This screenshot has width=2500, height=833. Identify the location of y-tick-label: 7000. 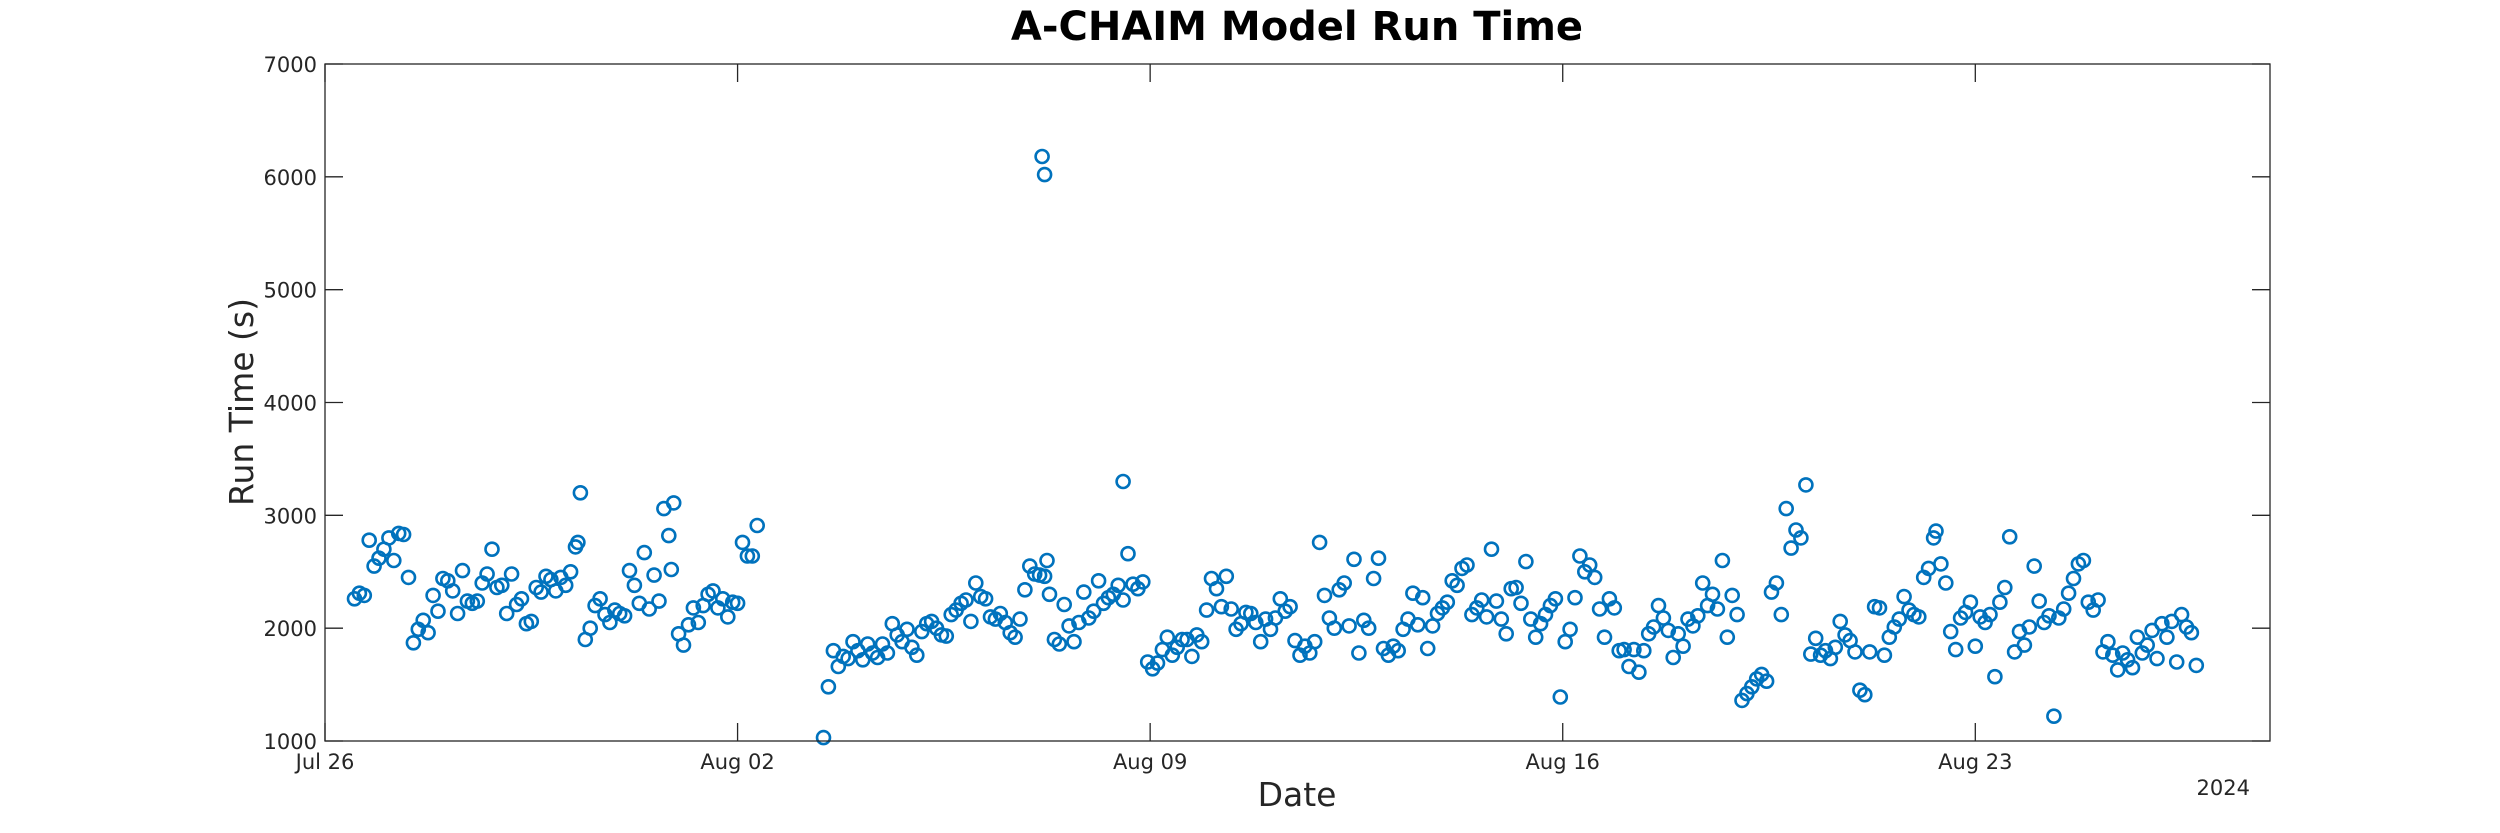
(290, 65).